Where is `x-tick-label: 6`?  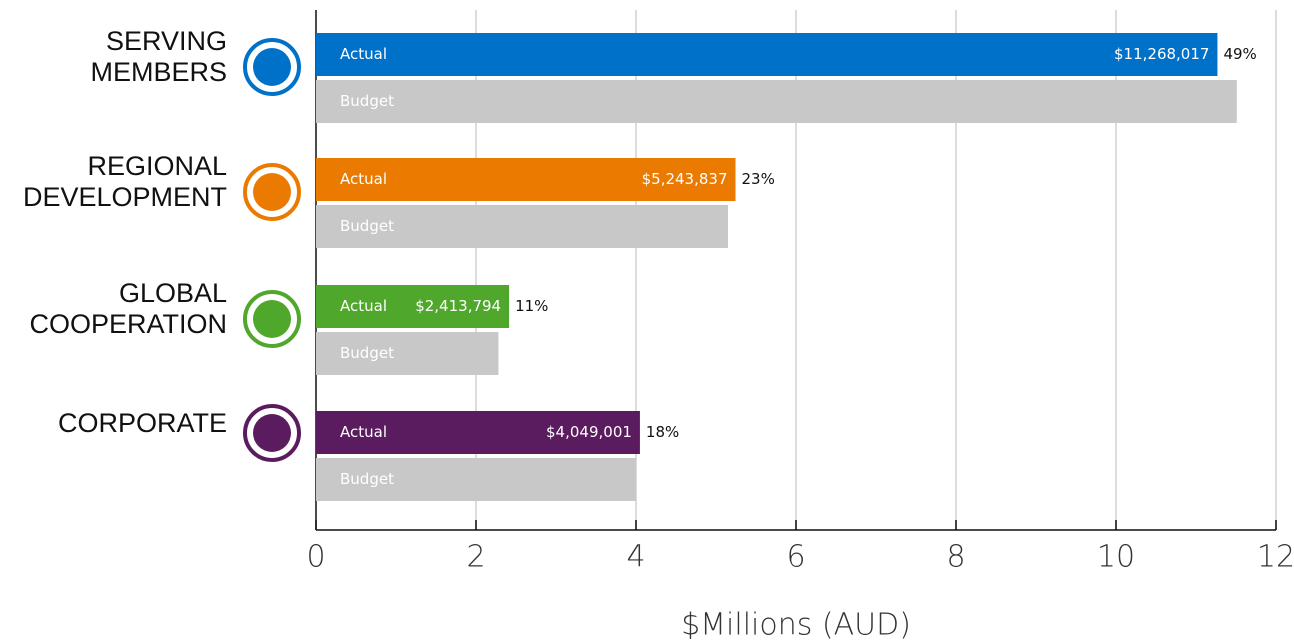 x-tick-label: 6 is located at coordinates (795, 557).